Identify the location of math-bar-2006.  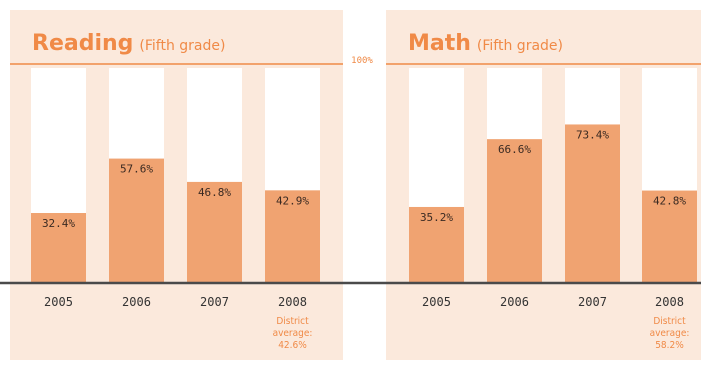
(514, 211).